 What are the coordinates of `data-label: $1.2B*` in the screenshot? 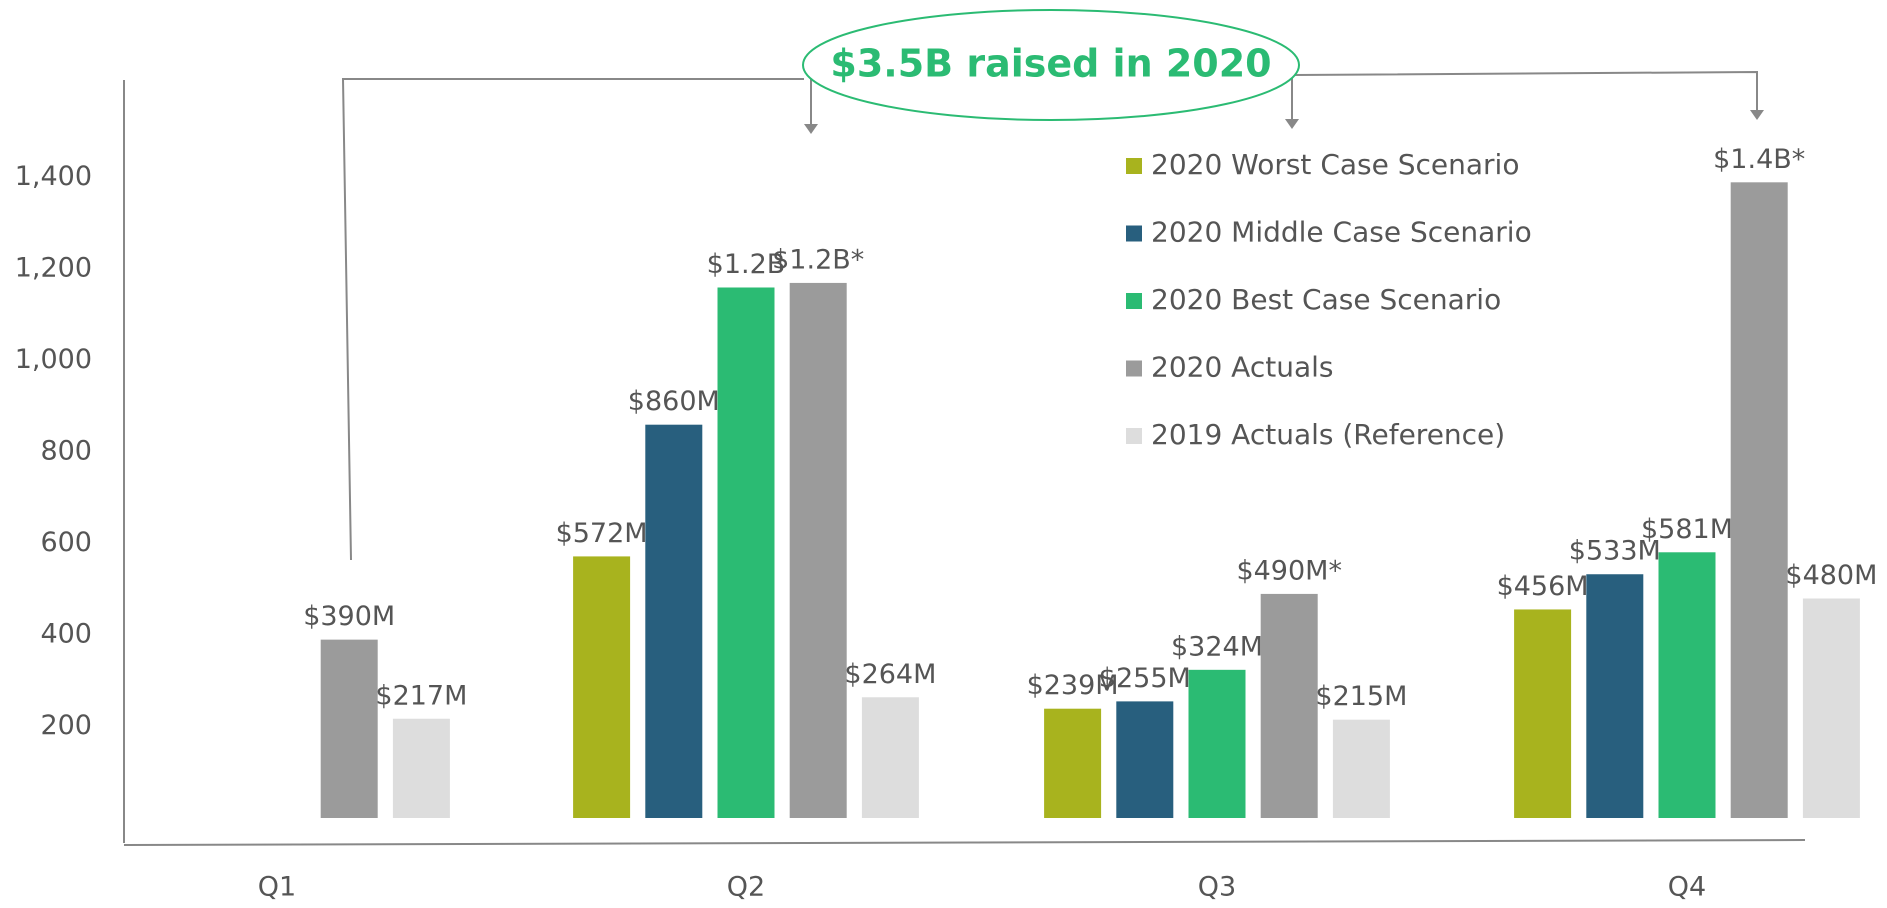 It's located at (818, 259).